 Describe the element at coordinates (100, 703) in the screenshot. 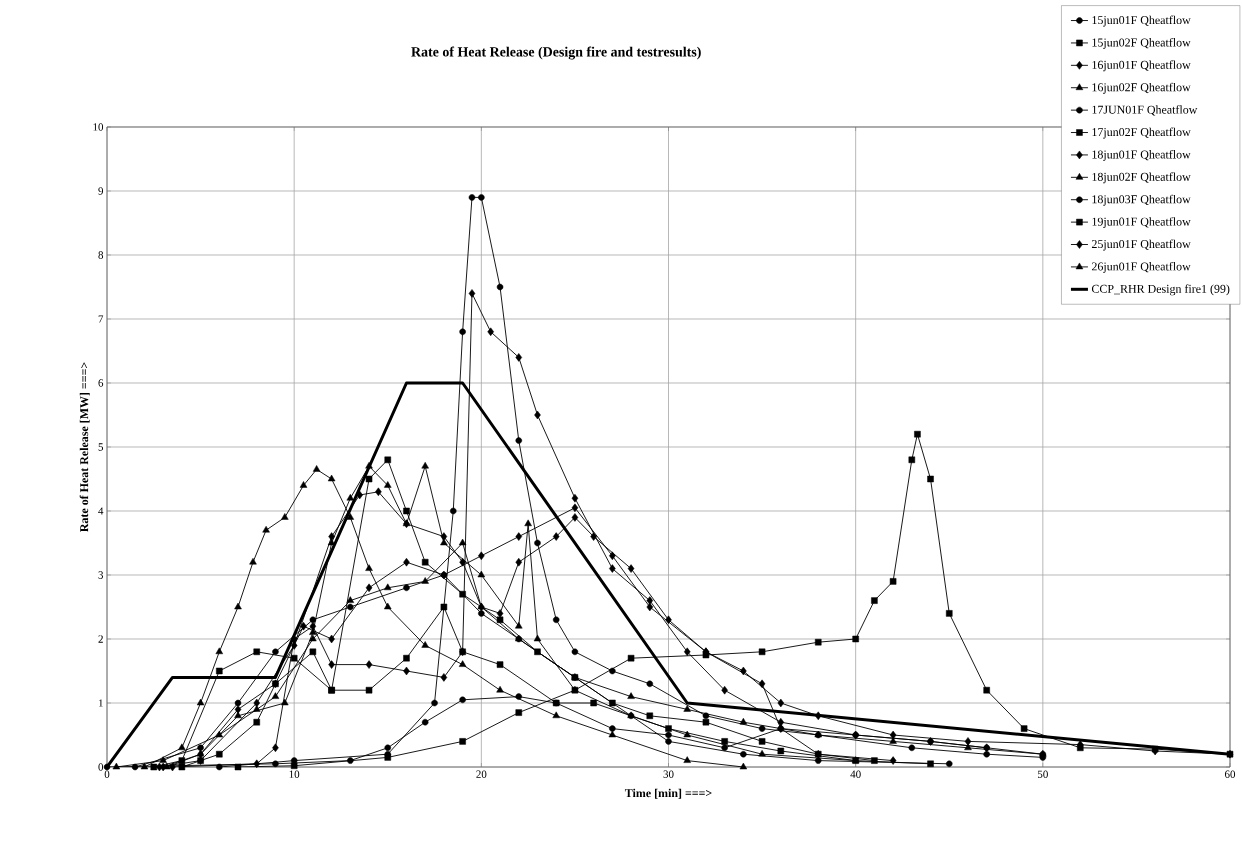

I see `y-tick-label: 1` at that location.